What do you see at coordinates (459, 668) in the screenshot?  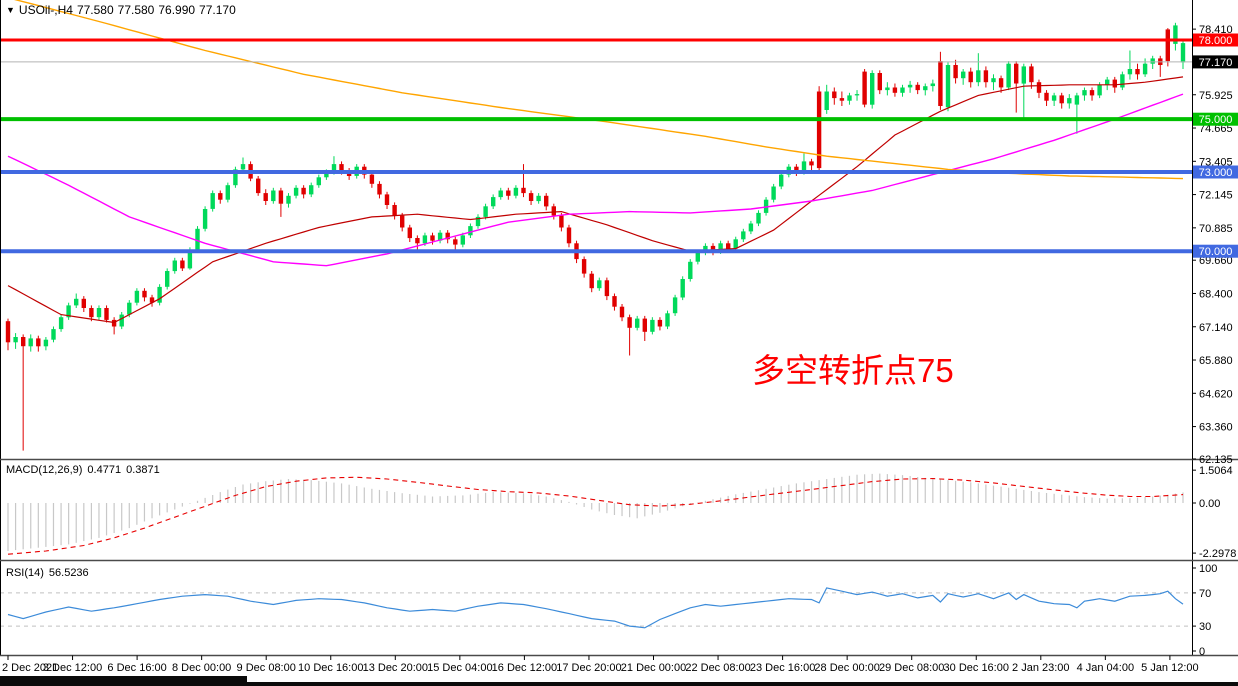 I see `time-label: 15 Dec 04:00` at bounding box center [459, 668].